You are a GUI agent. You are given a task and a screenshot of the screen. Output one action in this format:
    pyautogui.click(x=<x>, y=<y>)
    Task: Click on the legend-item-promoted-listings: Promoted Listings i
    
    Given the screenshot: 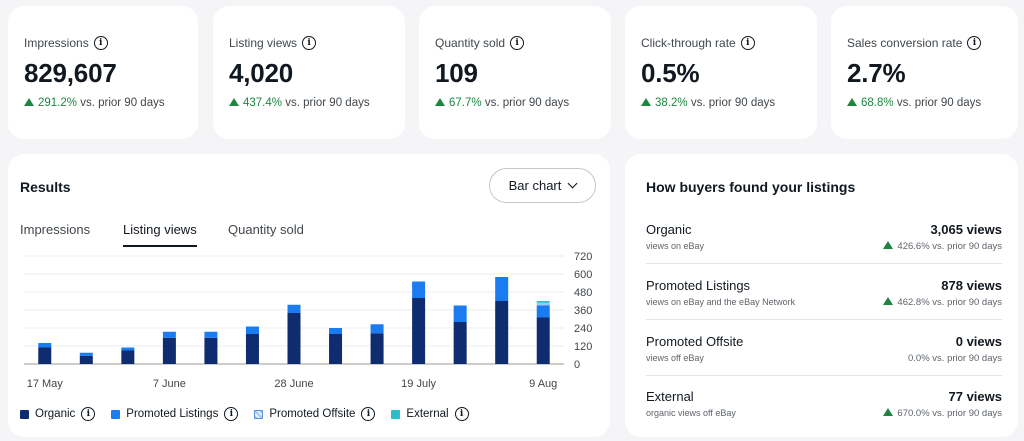 What is the action you would take?
    pyautogui.click(x=175, y=414)
    